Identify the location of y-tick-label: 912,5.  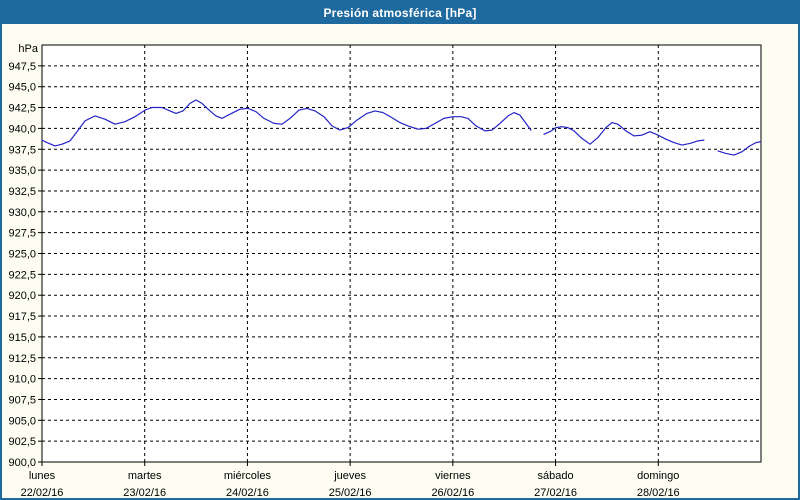
(22, 359).